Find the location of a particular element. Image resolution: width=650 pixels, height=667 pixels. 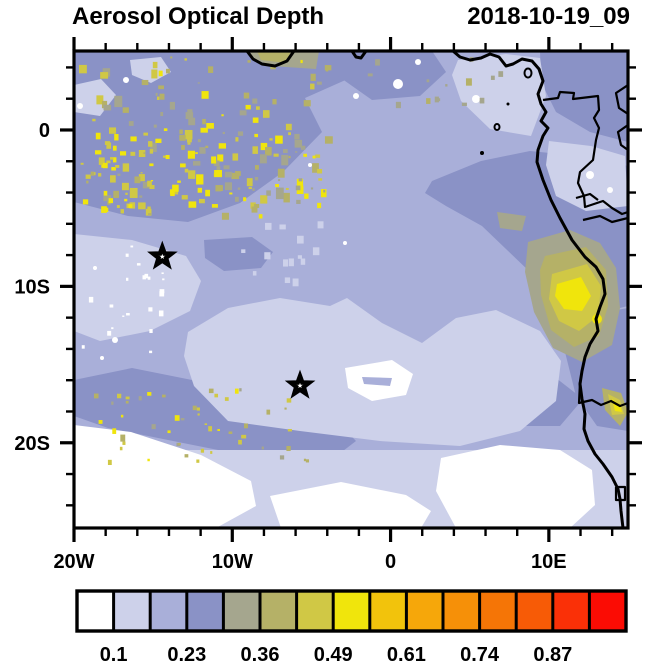

lat-tick-label: 0 is located at coordinates (44, 131).